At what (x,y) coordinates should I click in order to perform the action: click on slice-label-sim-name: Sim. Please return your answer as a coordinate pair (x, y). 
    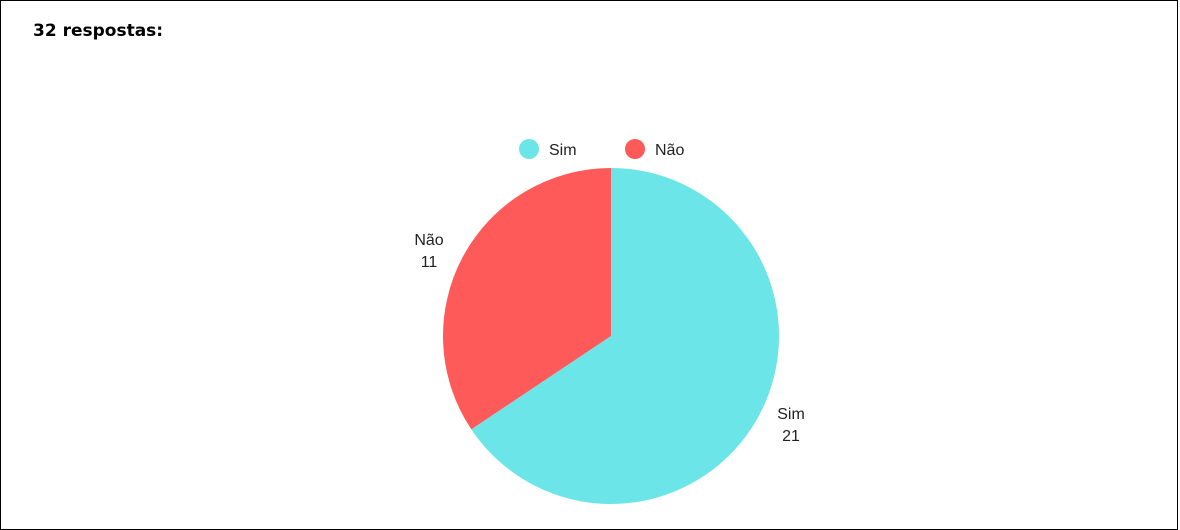
    Looking at the image, I should click on (791, 414).